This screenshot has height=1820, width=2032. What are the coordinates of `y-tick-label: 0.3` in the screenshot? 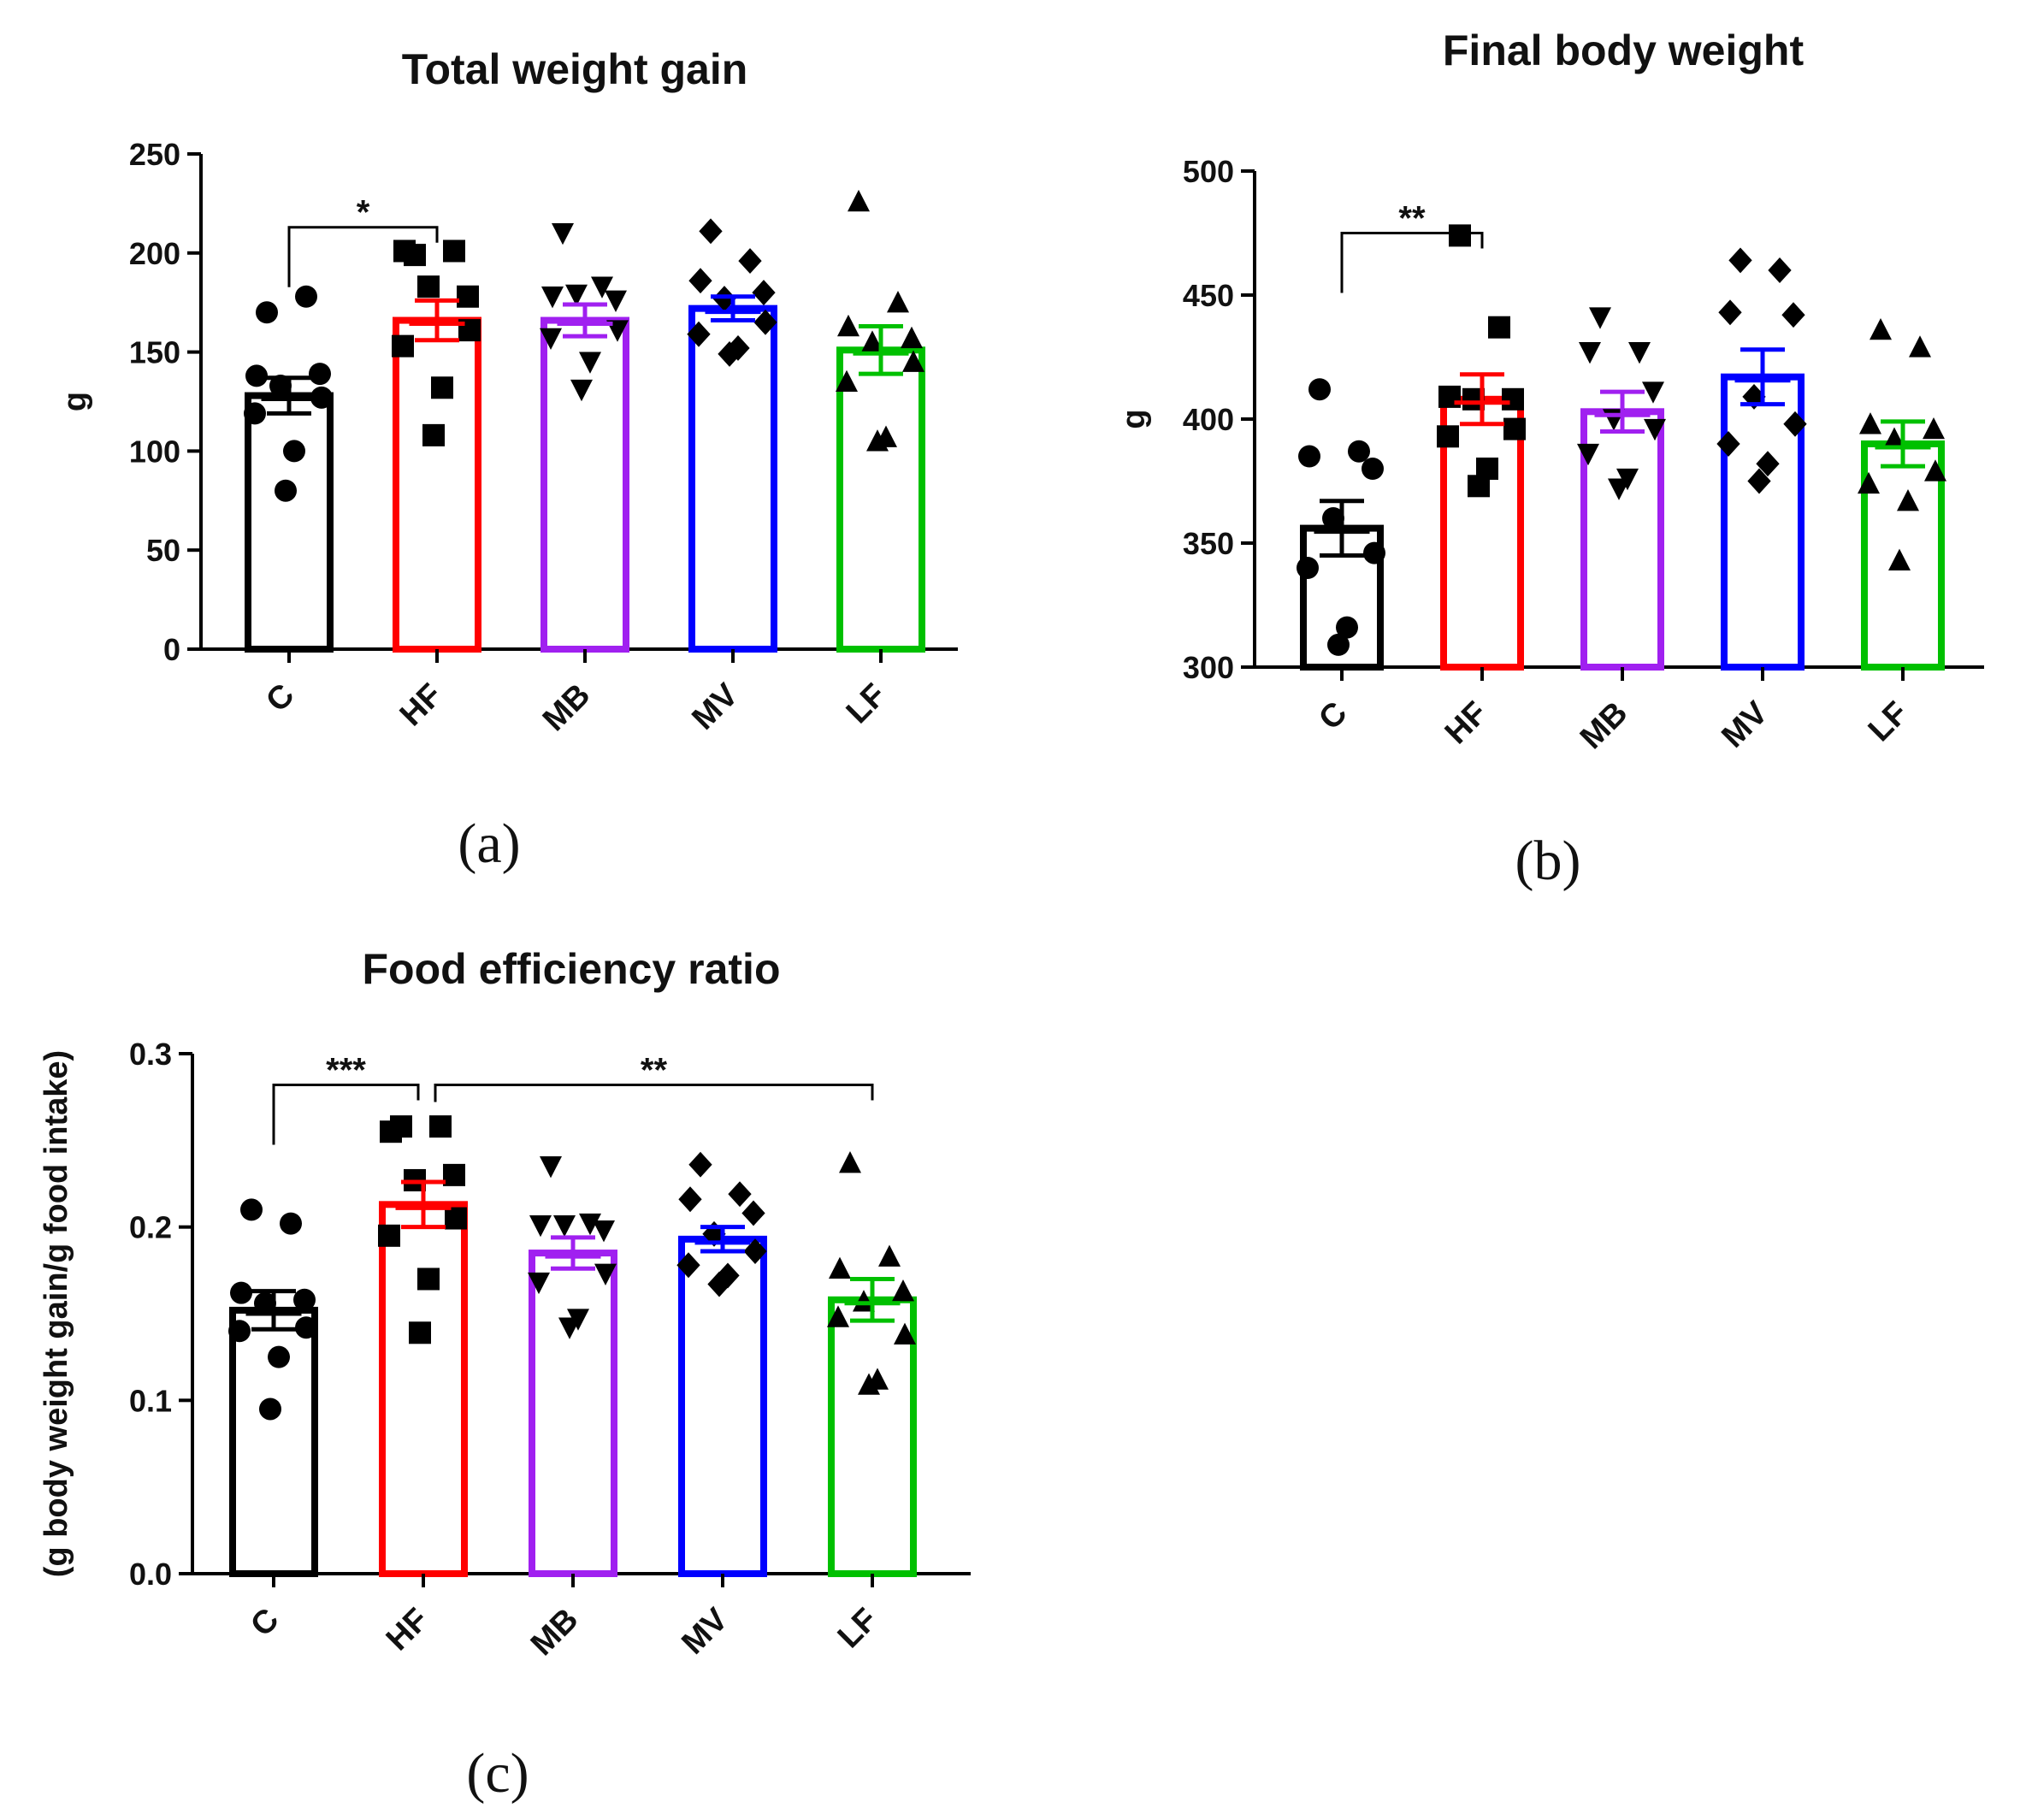 It's located at (150, 1054).